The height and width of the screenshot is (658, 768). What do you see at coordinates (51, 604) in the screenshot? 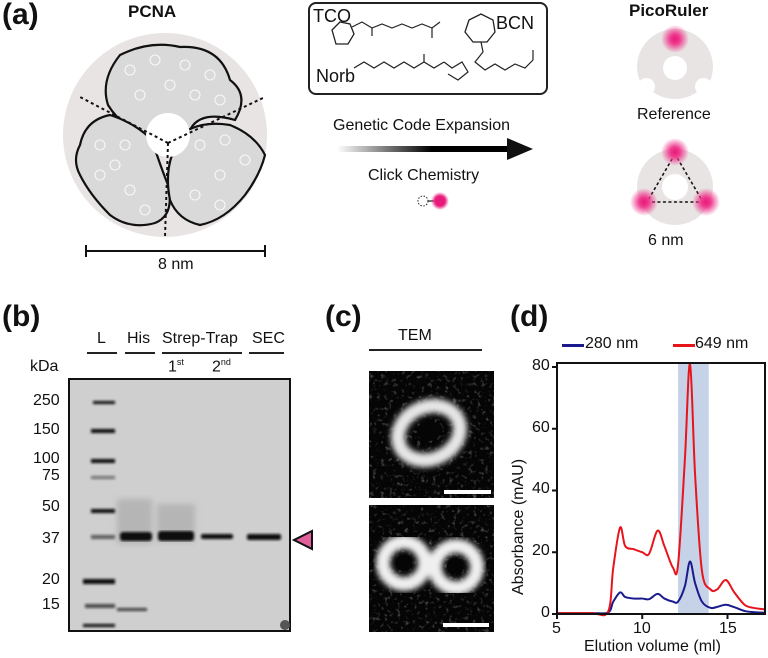
I see `marker-15: 15` at bounding box center [51, 604].